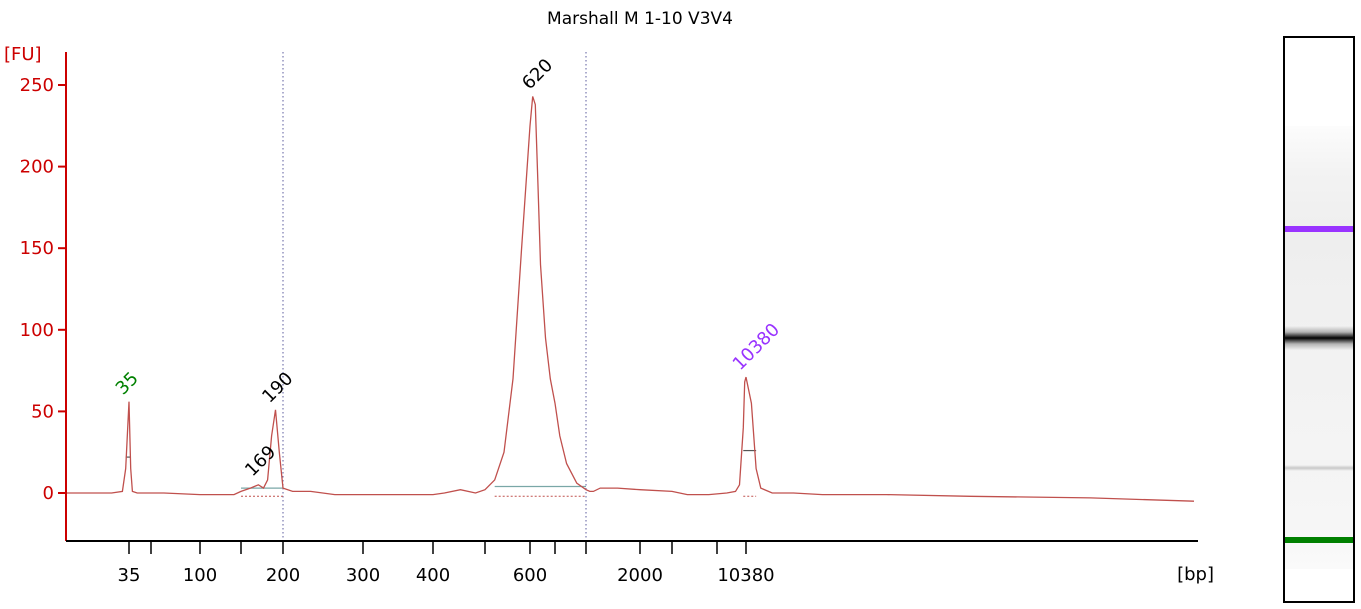  What do you see at coordinates (127, 383) in the screenshot?
I see `peak-label: 35` at bounding box center [127, 383].